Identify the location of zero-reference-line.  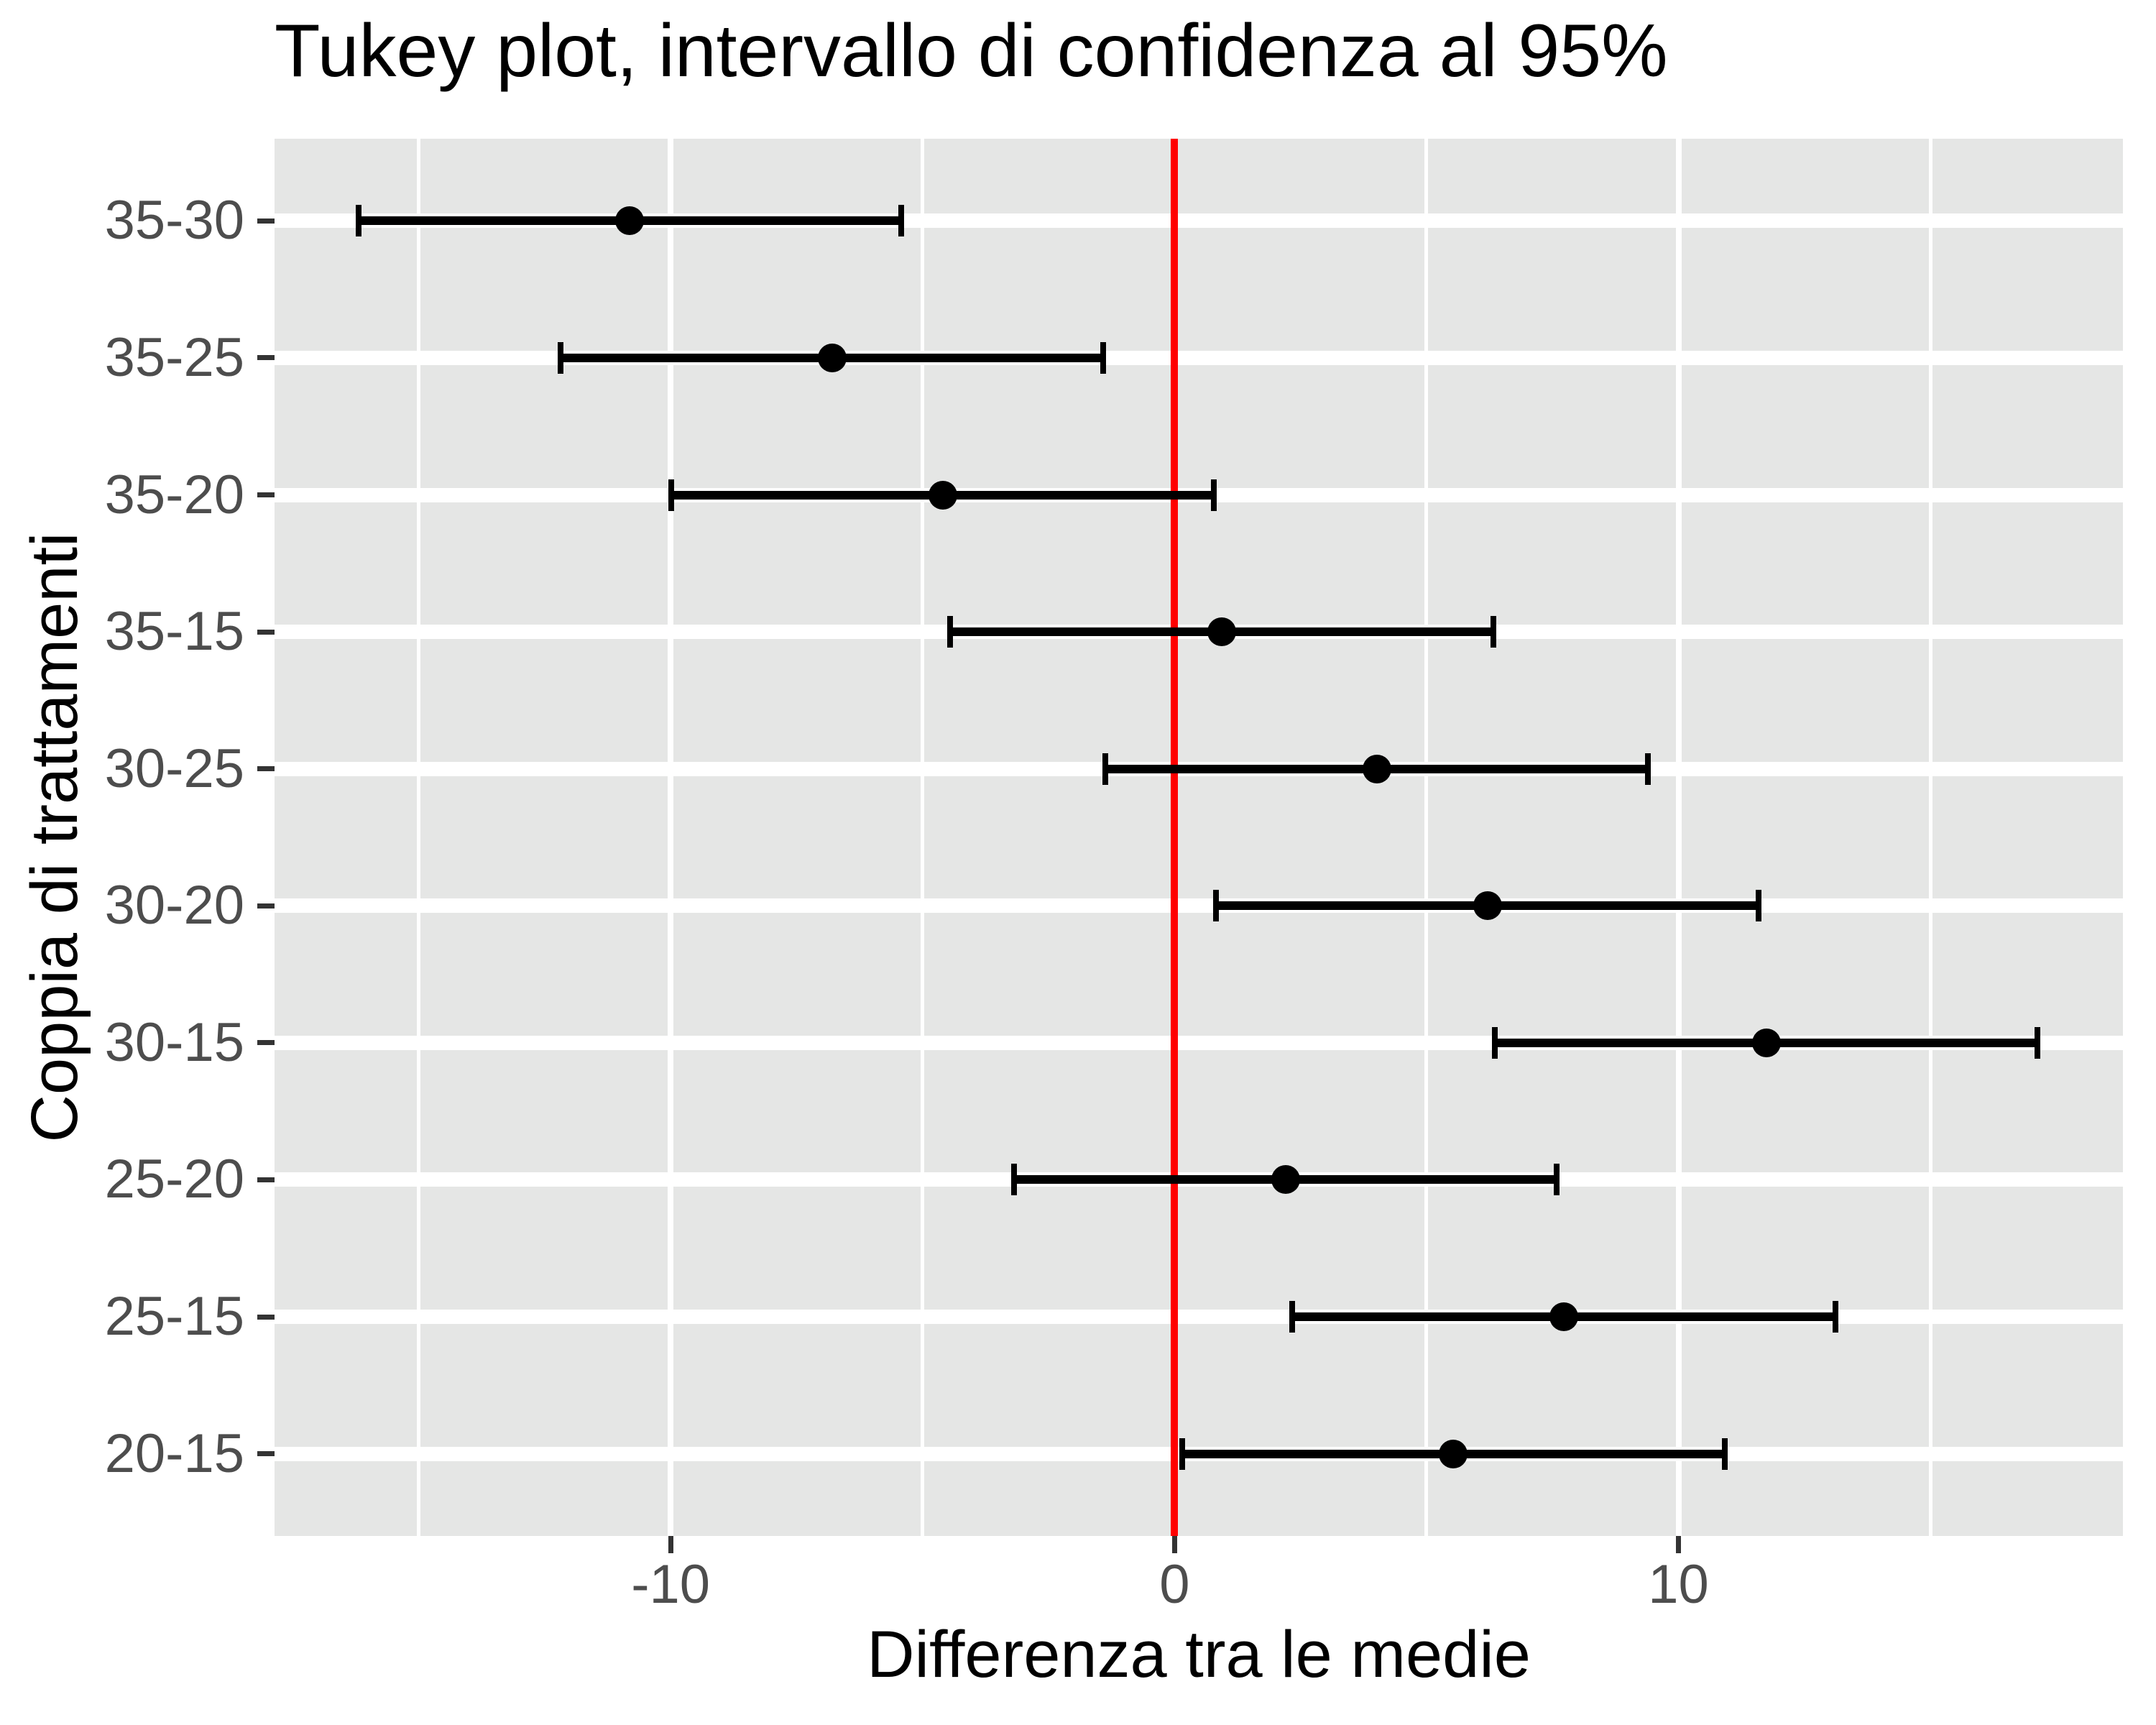
(1175, 837).